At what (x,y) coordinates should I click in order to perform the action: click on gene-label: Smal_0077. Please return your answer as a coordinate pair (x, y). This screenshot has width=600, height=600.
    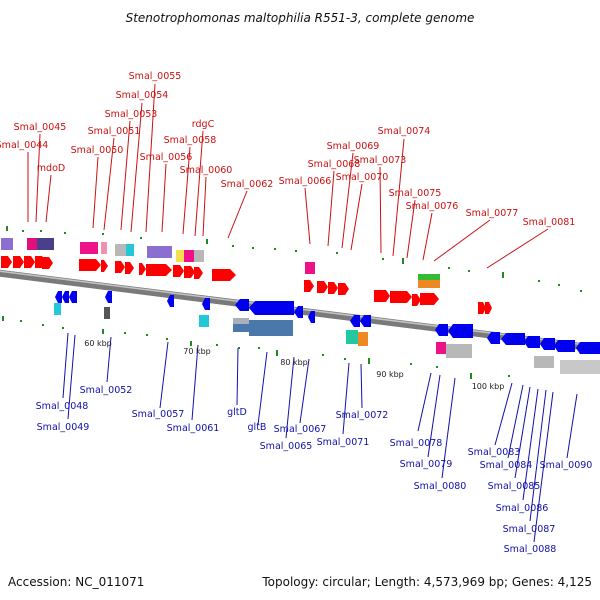
    Looking at the image, I should click on (492, 213).